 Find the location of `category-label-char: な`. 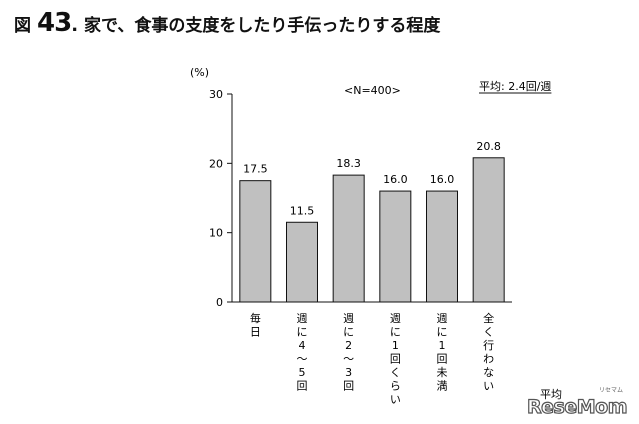

category-label-char: な is located at coordinates (488, 372).